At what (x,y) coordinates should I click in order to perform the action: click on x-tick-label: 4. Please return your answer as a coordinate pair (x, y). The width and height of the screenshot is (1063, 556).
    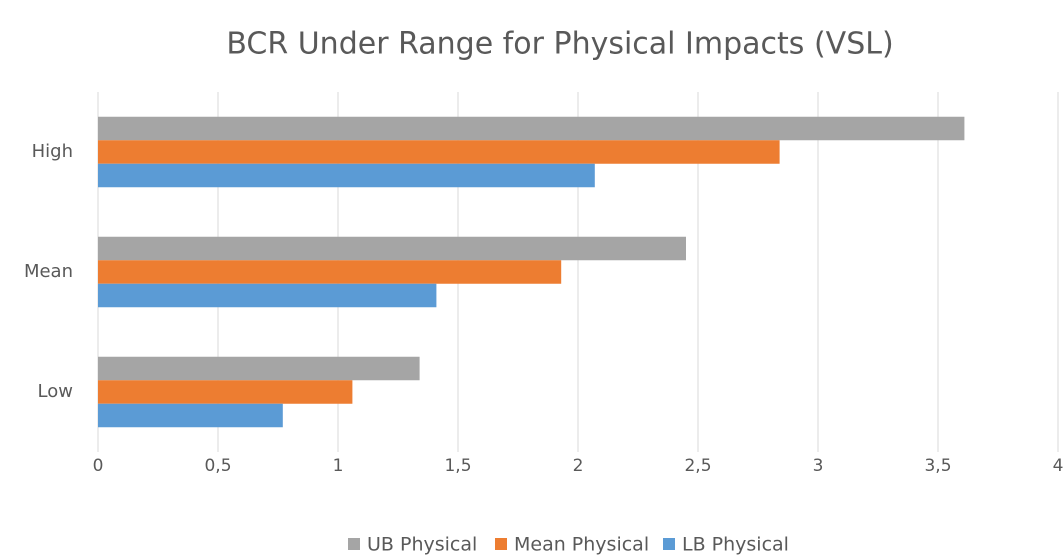
    Looking at the image, I should click on (1058, 466).